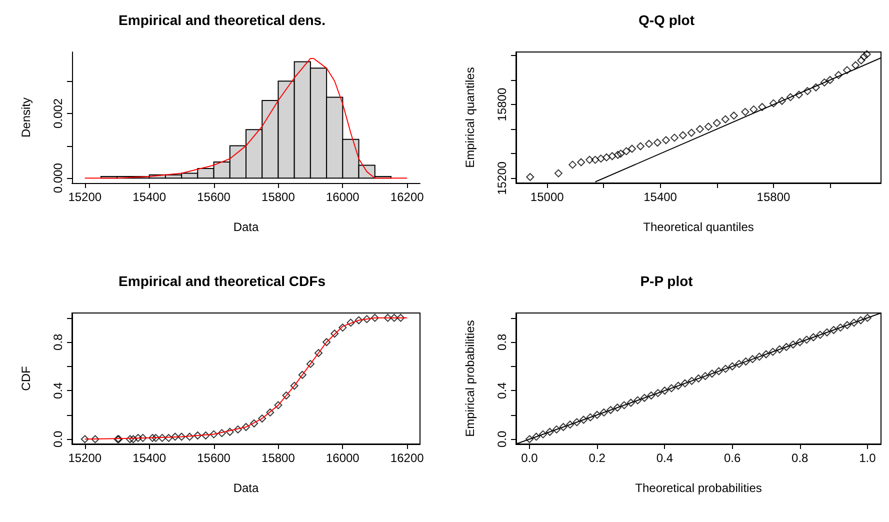 This screenshot has height=522, width=889. What do you see at coordinates (26, 378) in the screenshot?
I see `y-axis-title: CDF` at bounding box center [26, 378].